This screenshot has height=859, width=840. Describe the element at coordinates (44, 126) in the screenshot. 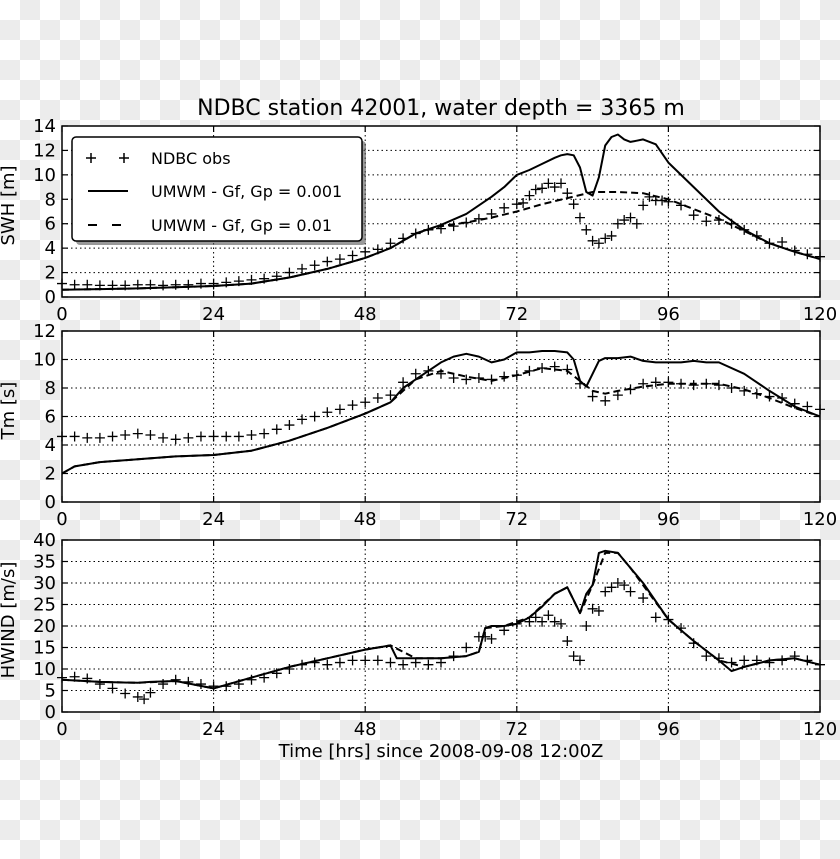

I see `y-tick-label: 14` at that location.